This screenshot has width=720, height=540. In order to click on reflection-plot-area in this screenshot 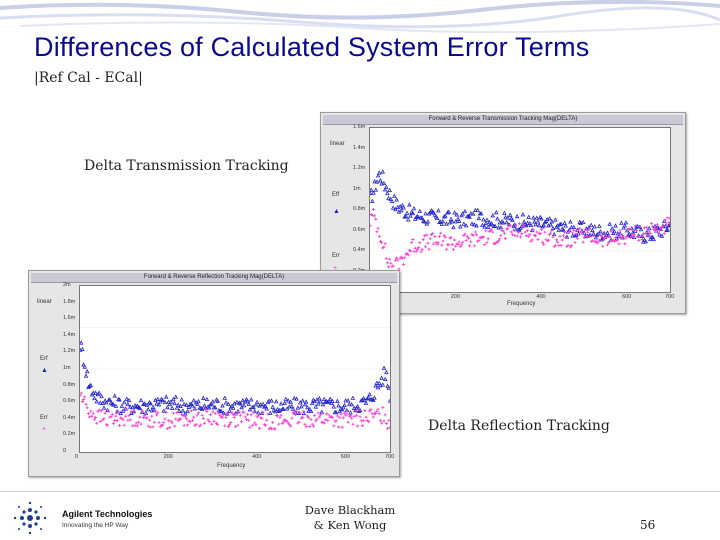, I will do `click(235, 369)`.